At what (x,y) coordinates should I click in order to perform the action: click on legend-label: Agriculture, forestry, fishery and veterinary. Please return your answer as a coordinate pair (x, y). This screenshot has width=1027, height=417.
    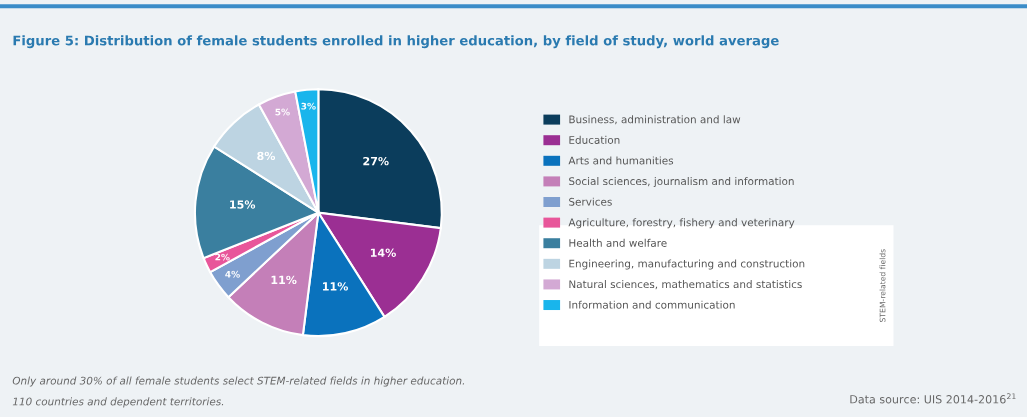
    Looking at the image, I should click on (681, 223).